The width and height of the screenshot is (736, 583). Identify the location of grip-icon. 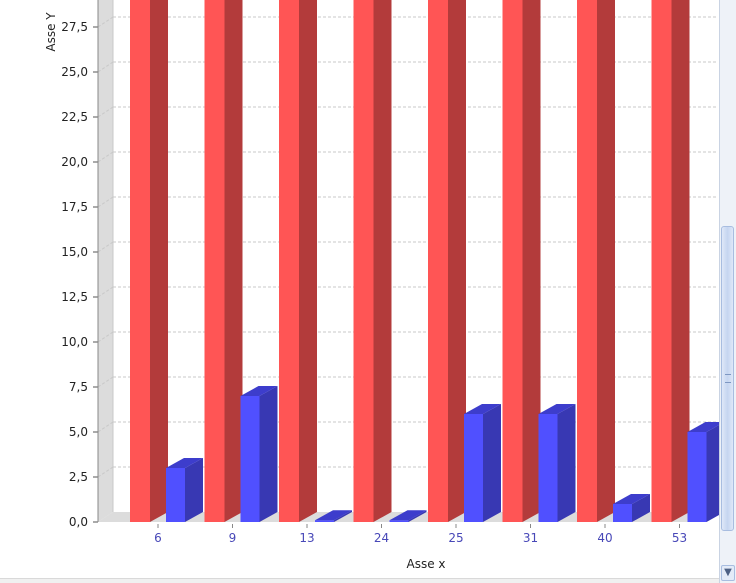
(728, 378).